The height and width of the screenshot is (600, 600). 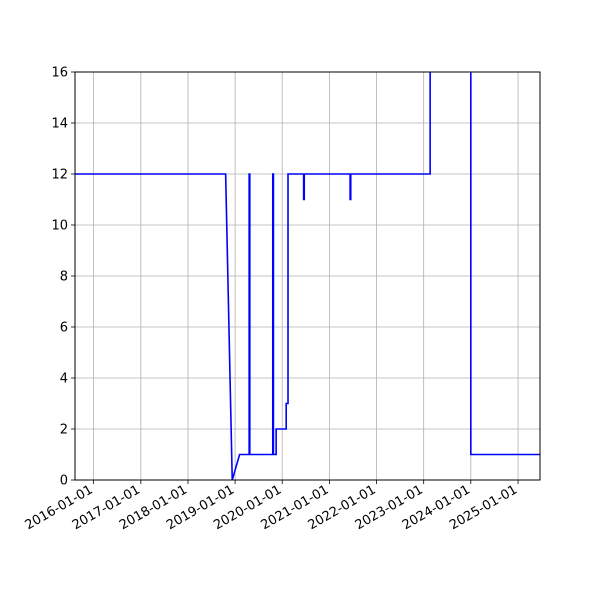 What do you see at coordinates (59, 73) in the screenshot?
I see `y-tick-label: 16` at bounding box center [59, 73].